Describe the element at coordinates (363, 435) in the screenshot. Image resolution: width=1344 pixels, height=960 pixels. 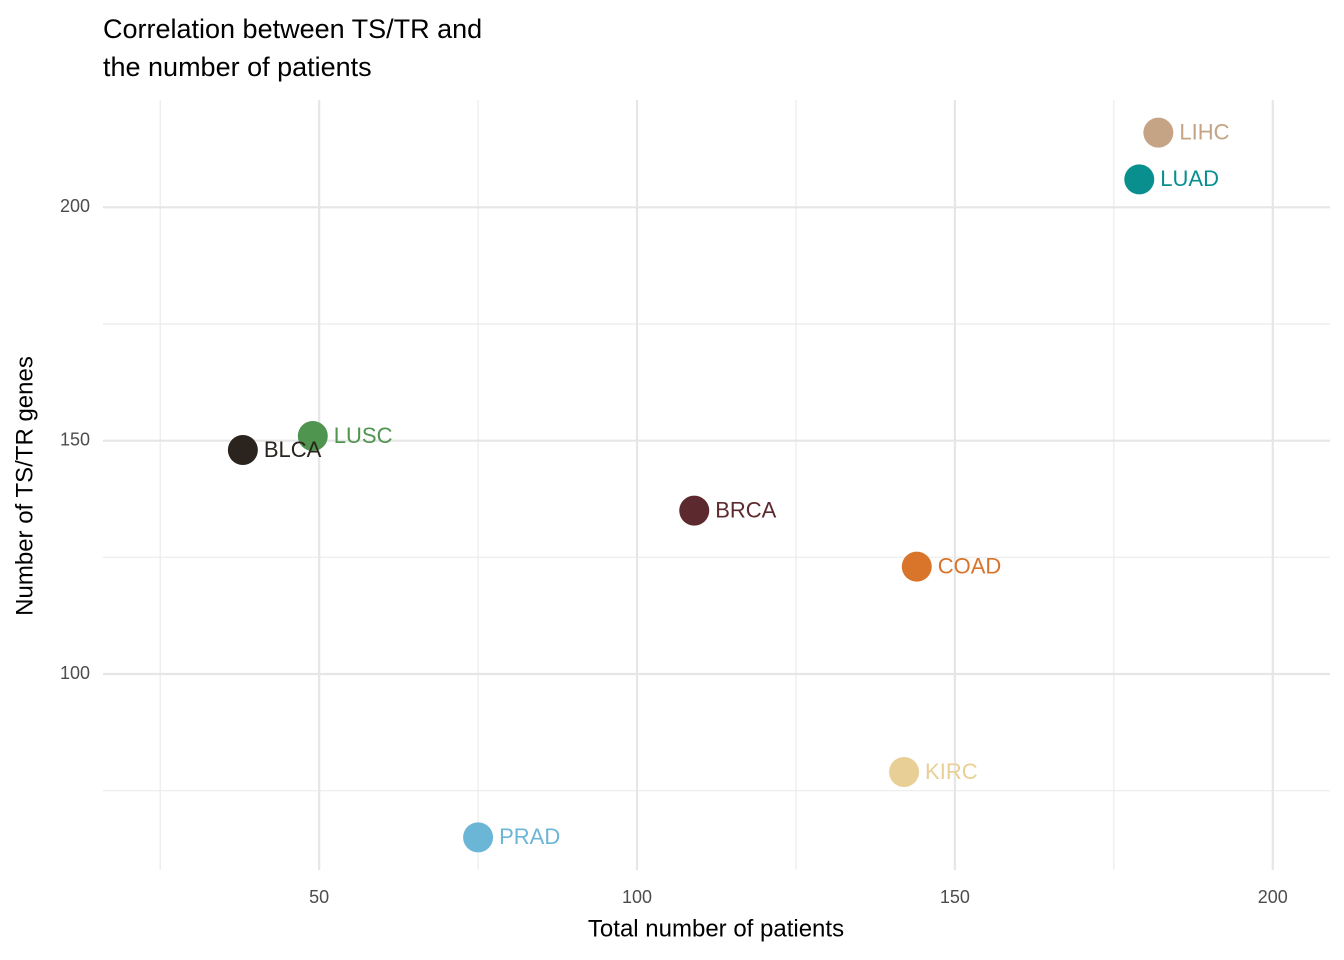
I see `point-label: LUSC` at that location.